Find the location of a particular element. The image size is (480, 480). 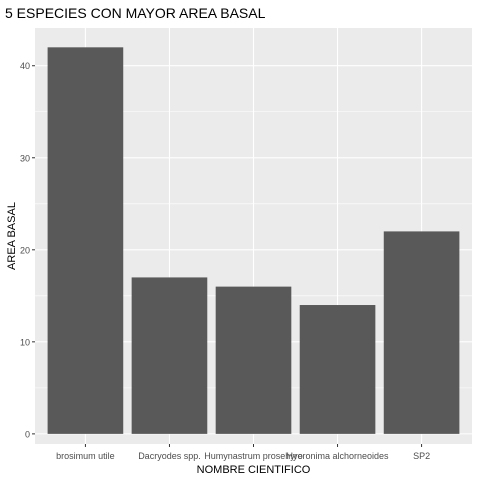

x-tick-label: Hyeronima alchorneoides is located at coordinates (338, 456).